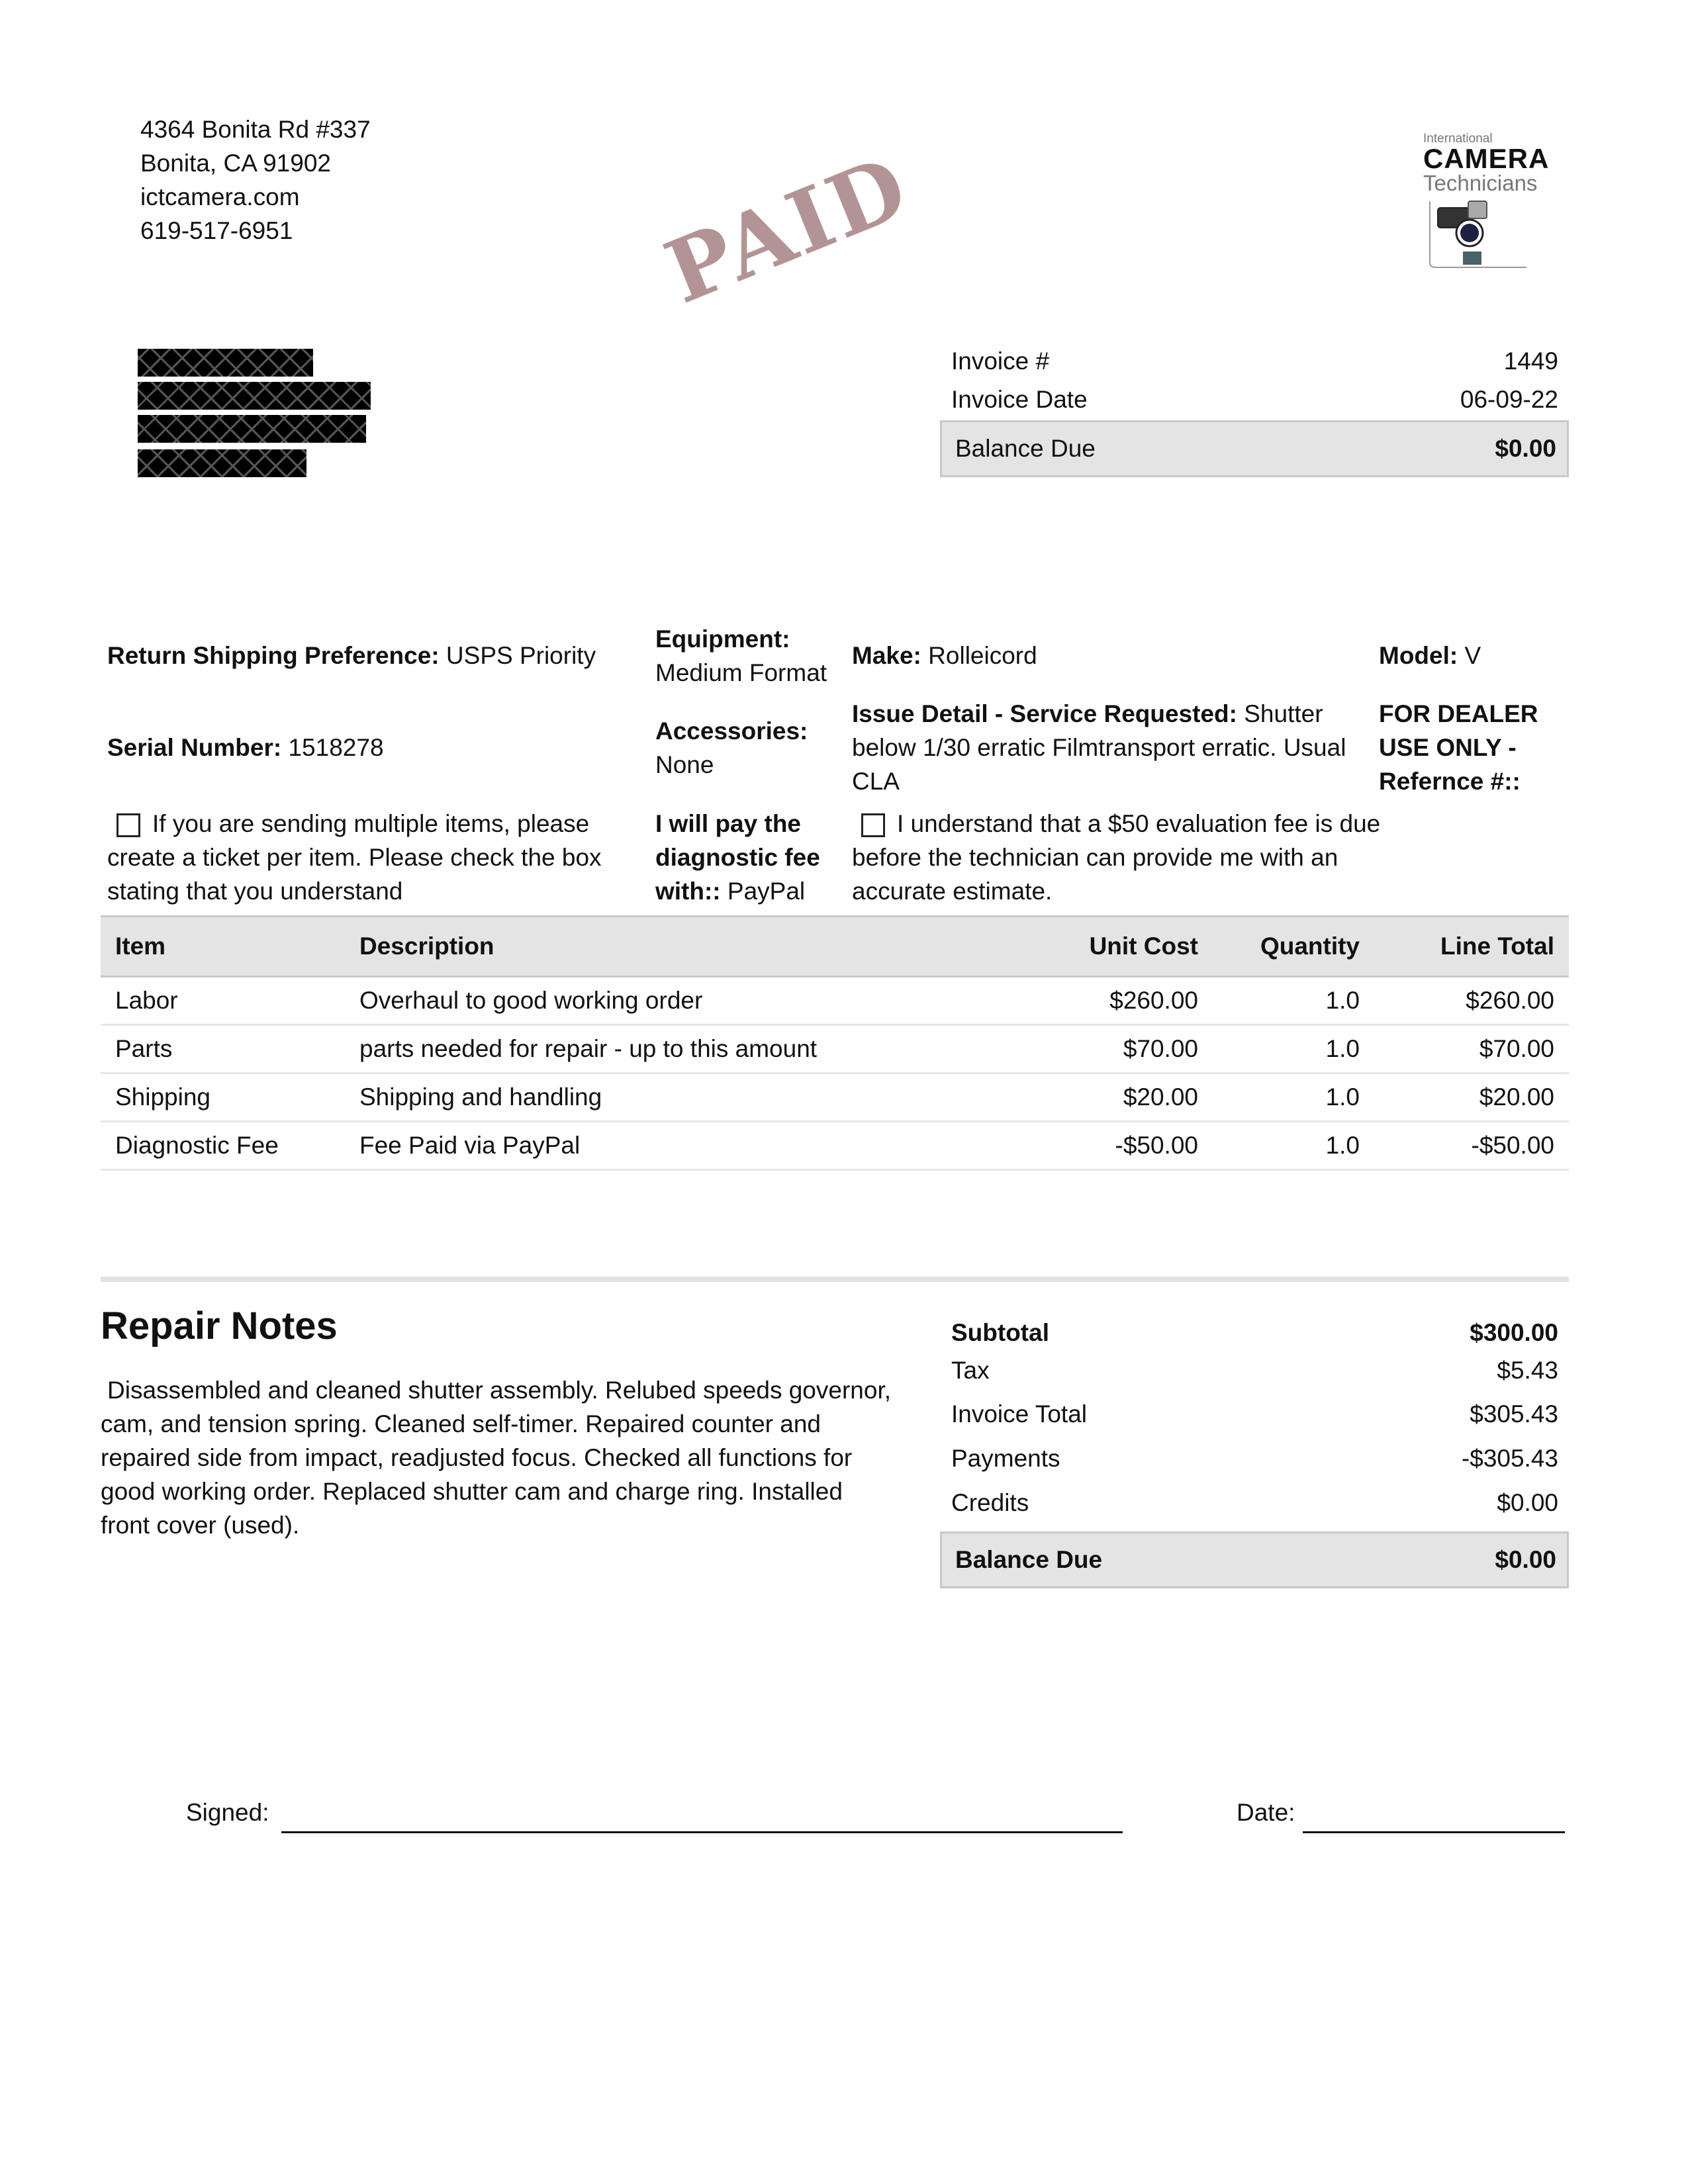  What do you see at coordinates (1025, 449) in the screenshot?
I see `balance-due-label: Balance Due` at bounding box center [1025, 449].